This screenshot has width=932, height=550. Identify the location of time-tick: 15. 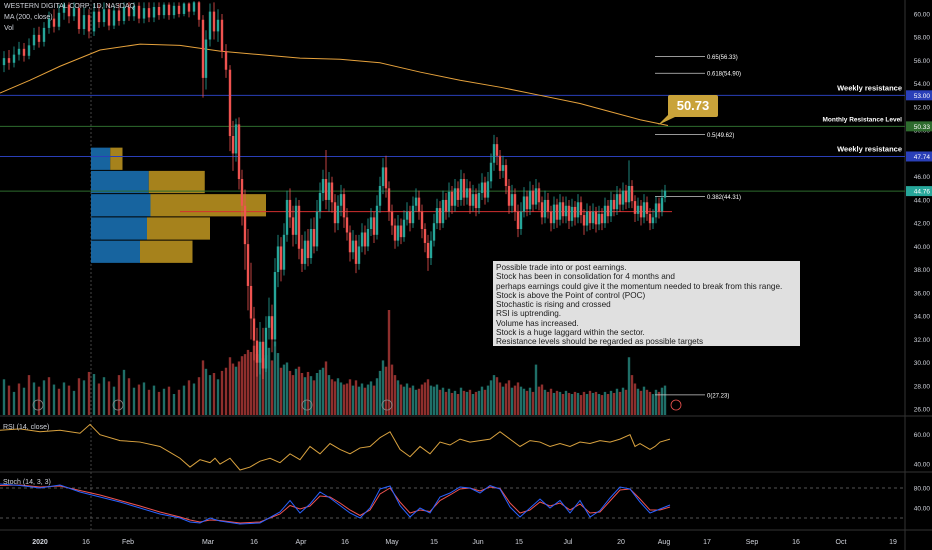
(434, 542).